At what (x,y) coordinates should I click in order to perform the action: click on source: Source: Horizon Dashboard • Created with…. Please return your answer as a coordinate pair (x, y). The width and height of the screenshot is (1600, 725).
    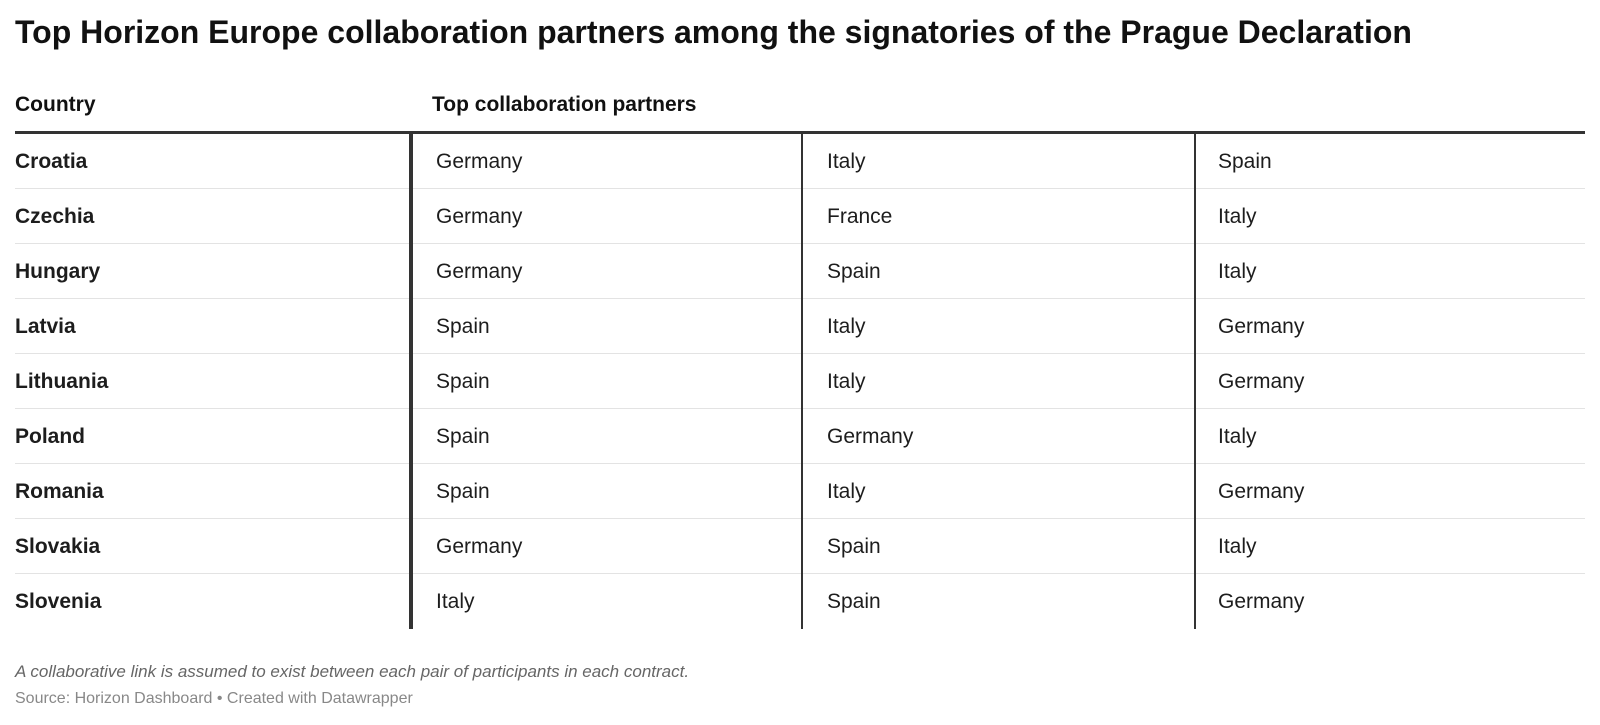
    Looking at the image, I should click on (214, 698).